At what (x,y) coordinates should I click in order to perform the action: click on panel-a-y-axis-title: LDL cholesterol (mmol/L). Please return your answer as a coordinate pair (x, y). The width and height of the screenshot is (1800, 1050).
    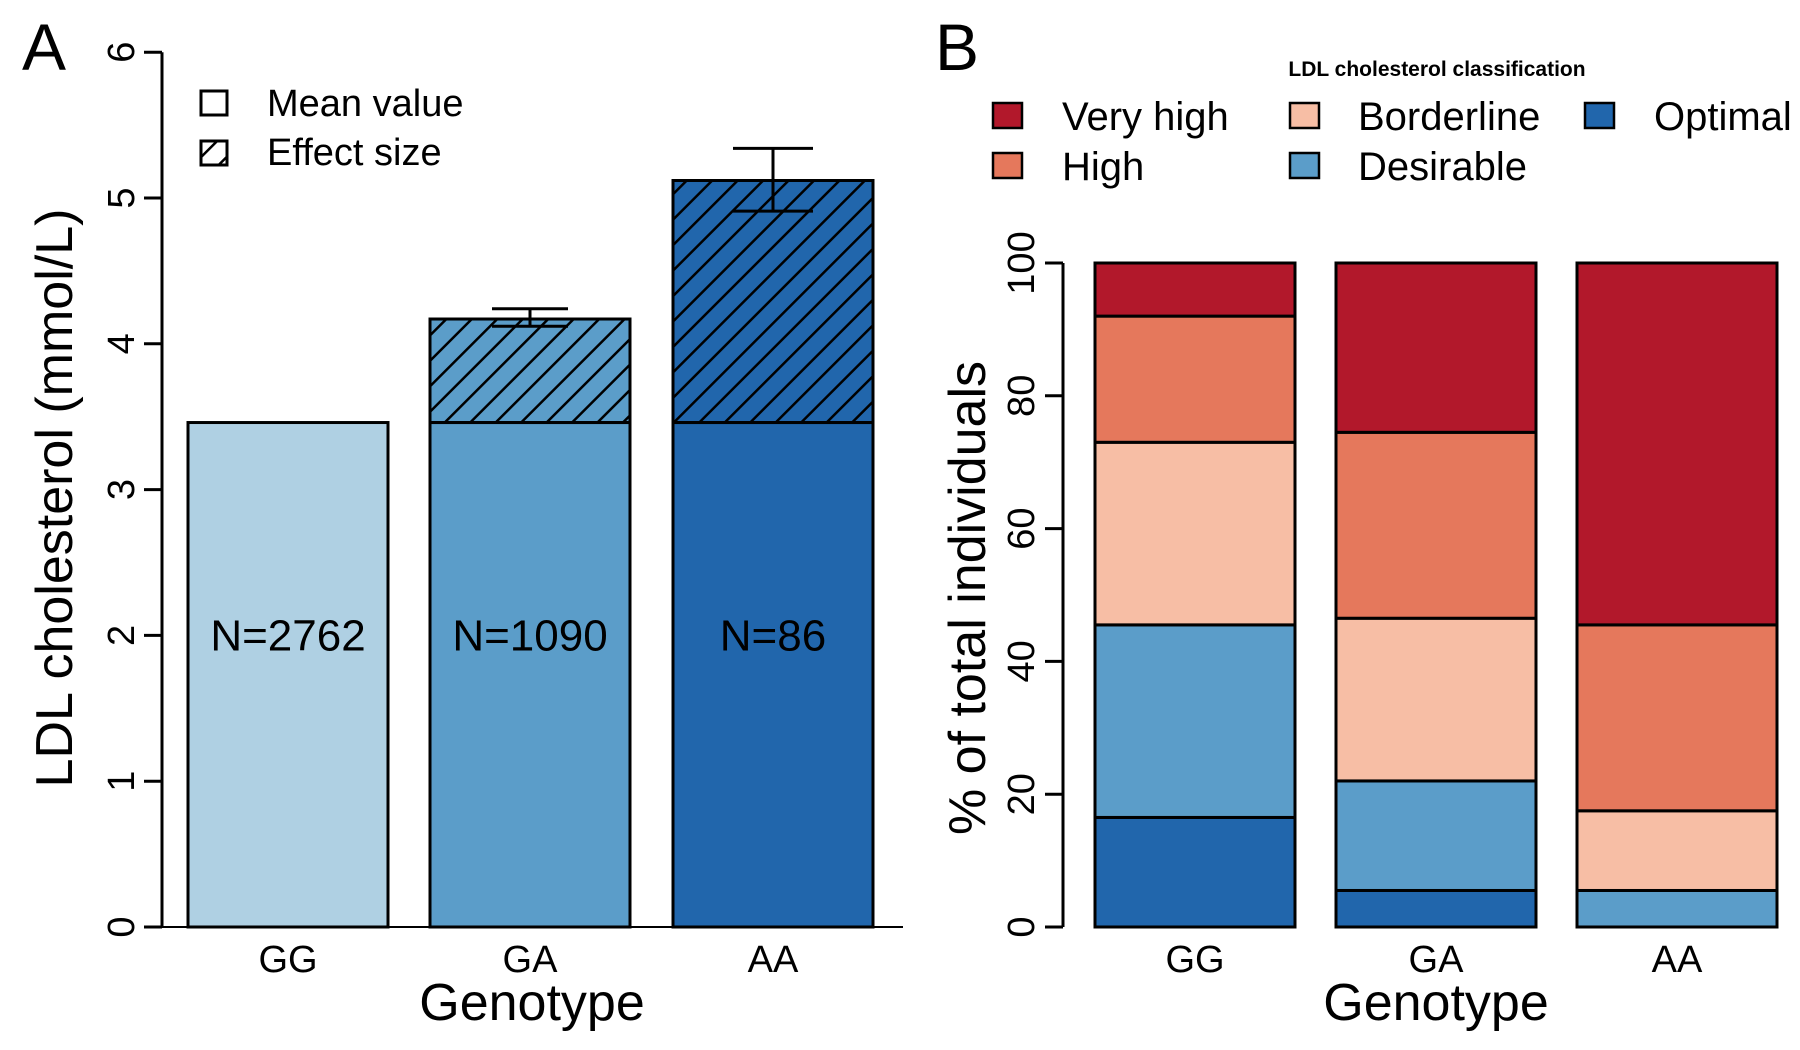
    Looking at the image, I should click on (55, 498).